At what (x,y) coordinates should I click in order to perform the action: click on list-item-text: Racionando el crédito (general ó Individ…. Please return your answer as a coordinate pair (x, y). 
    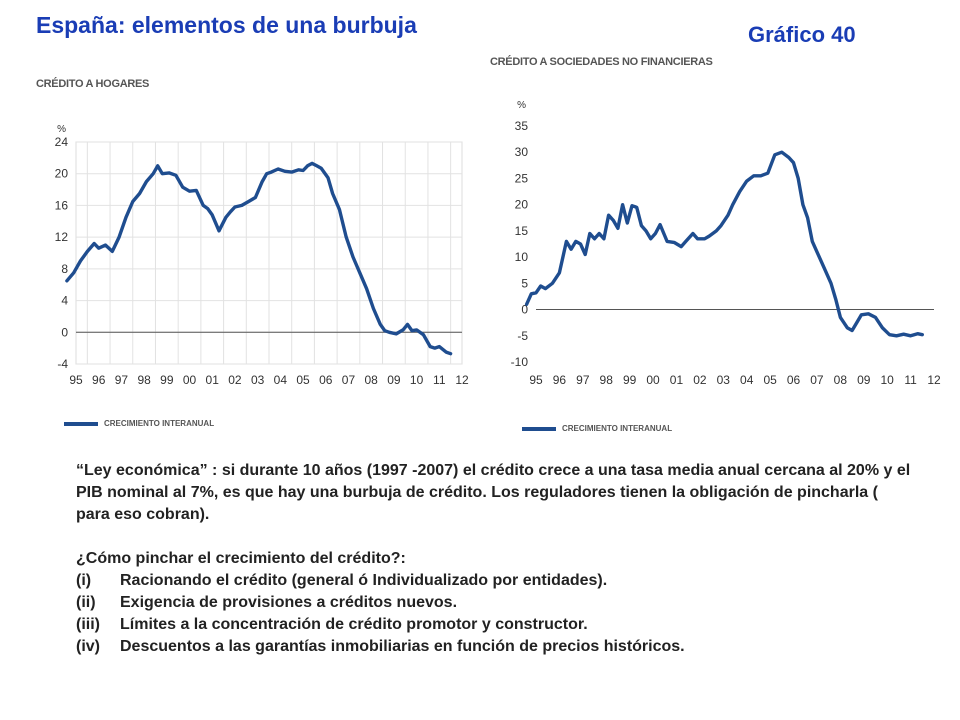
    Looking at the image, I should click on (364, 580).